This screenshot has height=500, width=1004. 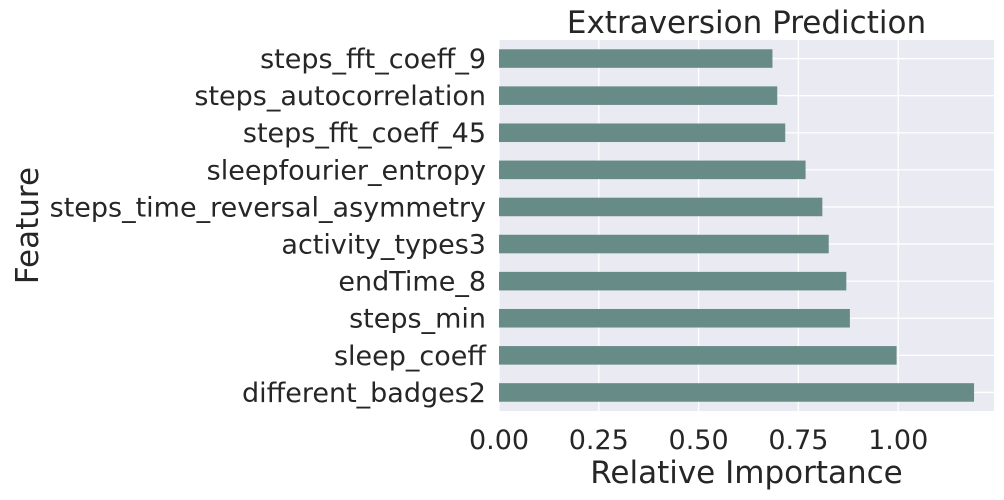 What do you see at coordinates (674, 318) in the screenshot?
I see `bar-steps-min` at bounding box center [674, 318].